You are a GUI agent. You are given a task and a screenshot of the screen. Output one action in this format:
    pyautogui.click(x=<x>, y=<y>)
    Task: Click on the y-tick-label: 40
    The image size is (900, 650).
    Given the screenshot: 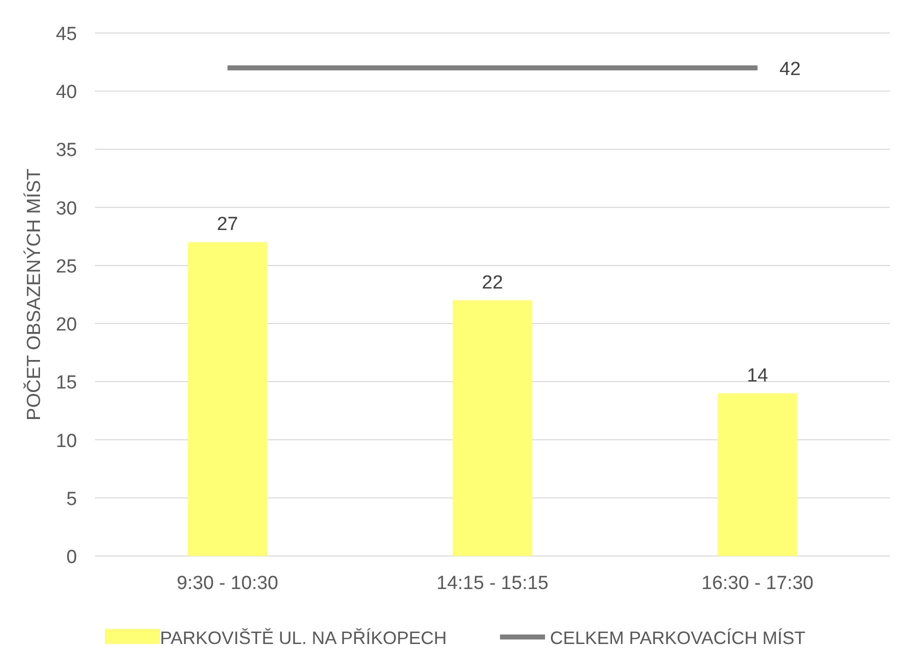 What is the action you would take?
    pyautogui.click(x=66, y=93)
    